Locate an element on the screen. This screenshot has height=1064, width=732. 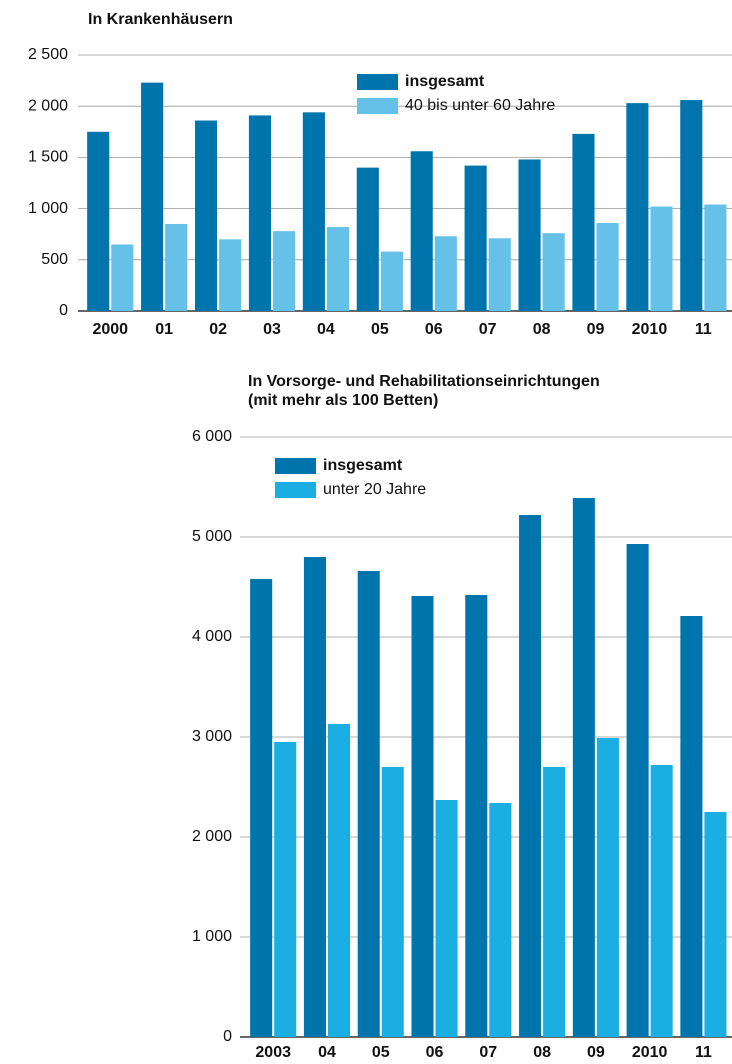
x-tick-label: 03 is located at coordinates (272, 329).